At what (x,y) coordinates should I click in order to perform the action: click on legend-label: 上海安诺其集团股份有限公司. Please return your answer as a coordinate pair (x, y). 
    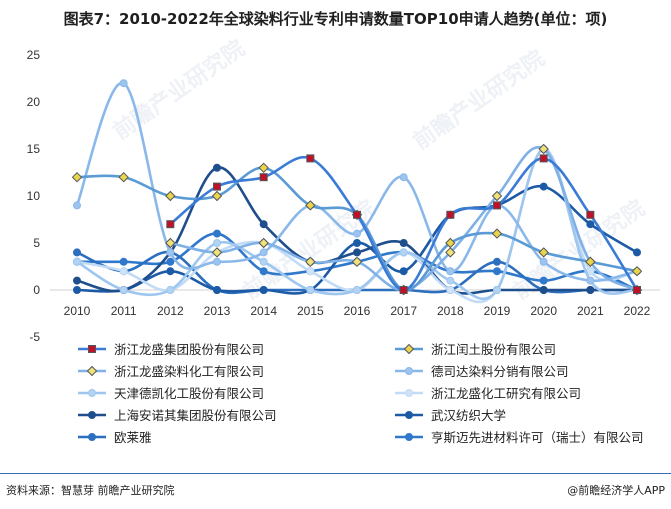
    Looking at the image, I should click on (195, 415).